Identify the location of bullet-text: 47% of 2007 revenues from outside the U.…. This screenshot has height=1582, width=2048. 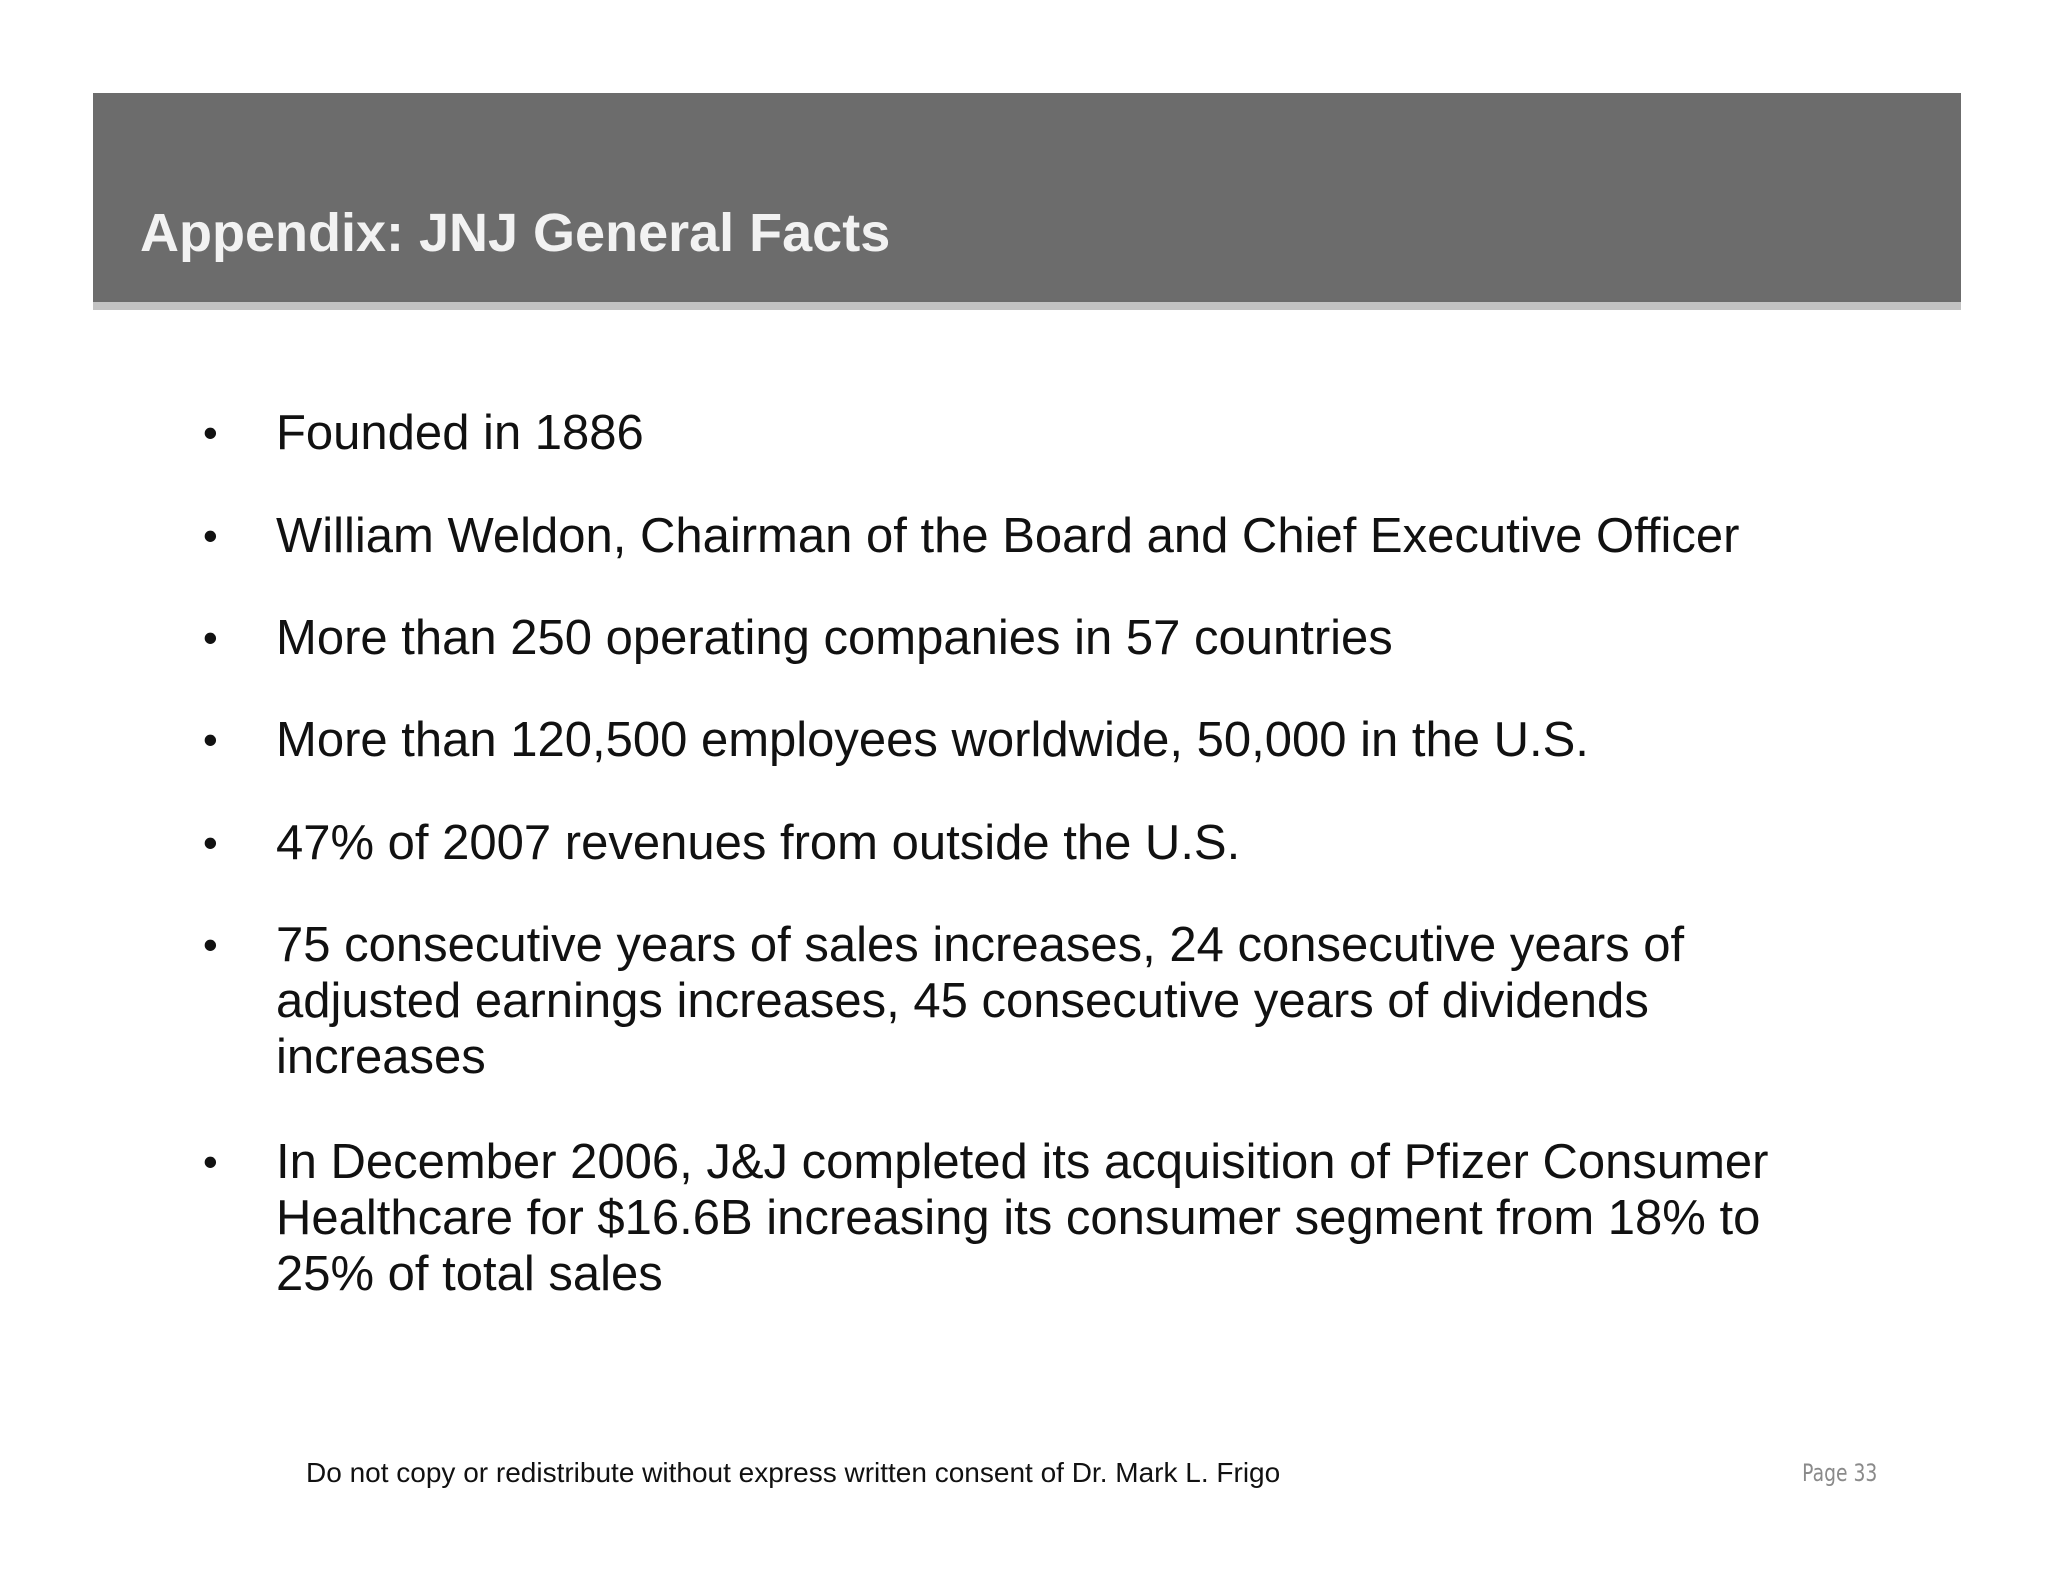
(758, 843).